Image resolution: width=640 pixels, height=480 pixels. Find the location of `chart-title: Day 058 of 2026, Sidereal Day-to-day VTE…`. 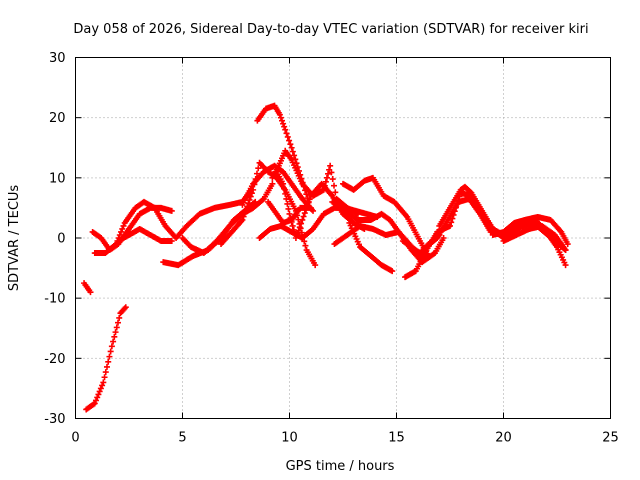

chart-title: Day 058 of 2026, Sidereal Day-to-day VTE… is located at coordinates (330, 29).